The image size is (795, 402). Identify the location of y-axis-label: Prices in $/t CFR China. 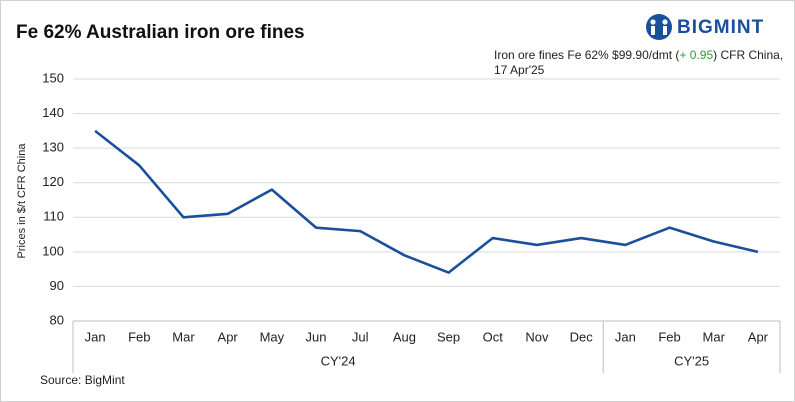
(22, 201).